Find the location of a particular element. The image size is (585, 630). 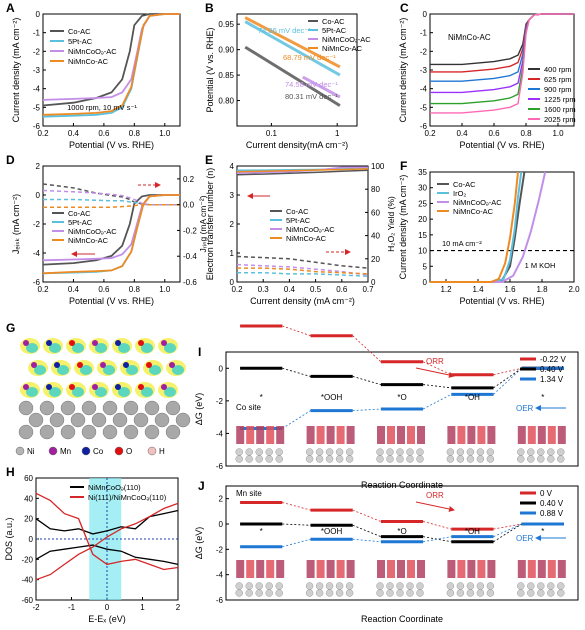

y2-tick-label: -0.2 is located at coordinates (190, 230).